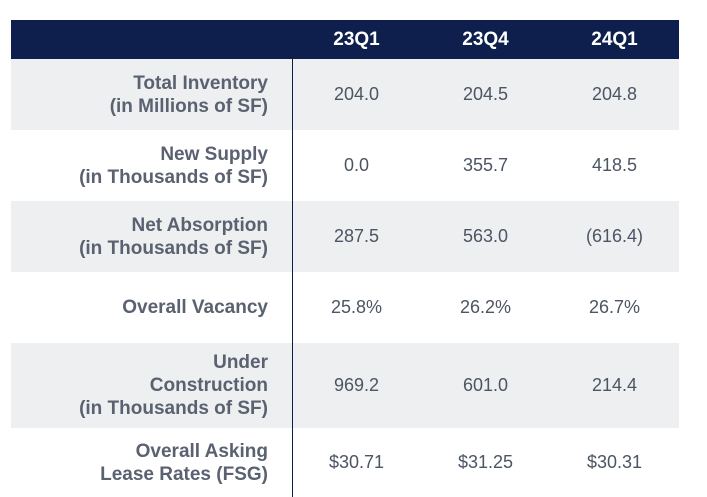 Image resolution: width=707 pixels, height=497 pixels. What do you see at coordinates (188, 106) in the screenshot?
I see `row-label-line: (in Millions of SF)` at bounding box center [188, 106].